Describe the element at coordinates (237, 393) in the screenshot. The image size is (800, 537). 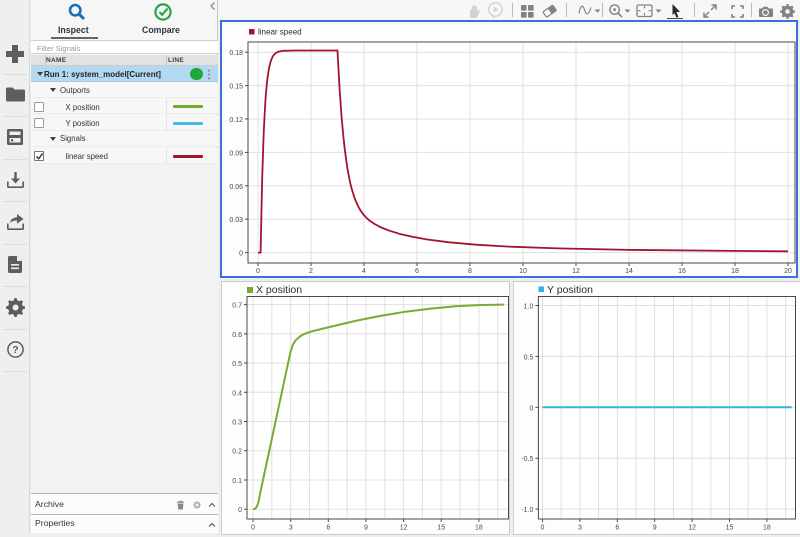
I see `svg-text: 0.4` at that location.